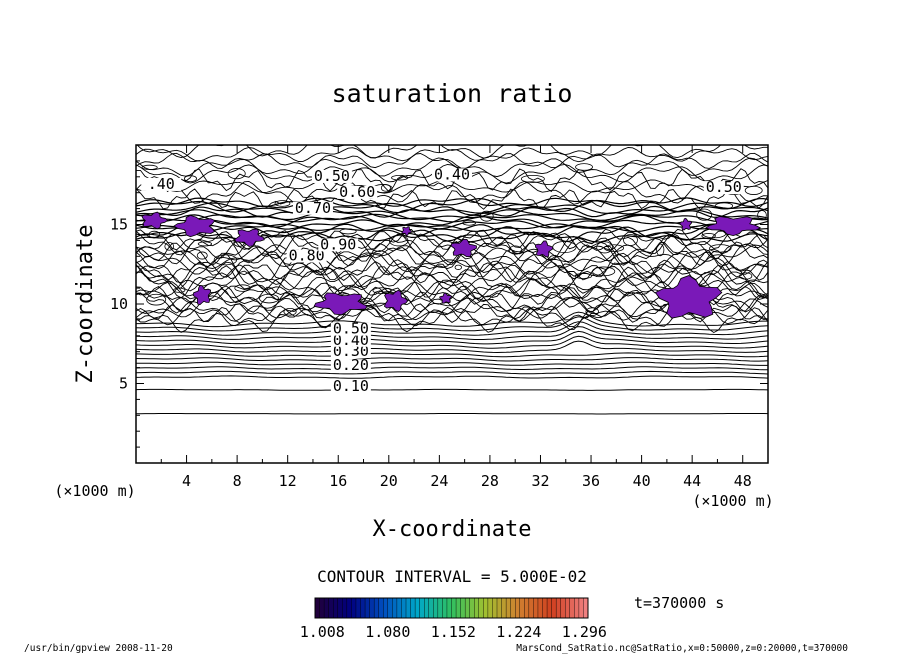  Describe the element at coordinates (439, 481) in the screenshot. I see `x-tick-label: 24` at that location.